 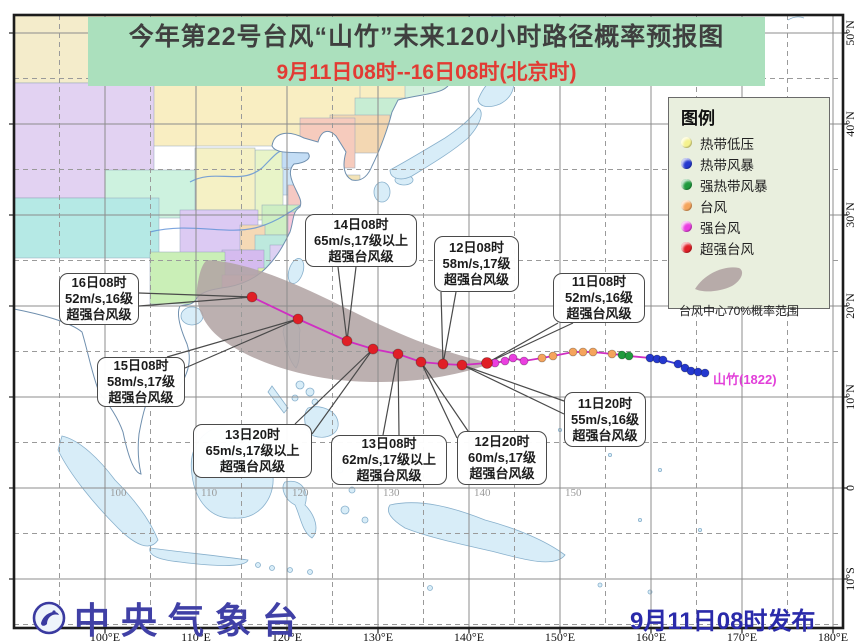 What do you see at coordinates (192, 620) in the screenshot?
I see `agency-name: 中央气象台` at bounding box center [192, 620].